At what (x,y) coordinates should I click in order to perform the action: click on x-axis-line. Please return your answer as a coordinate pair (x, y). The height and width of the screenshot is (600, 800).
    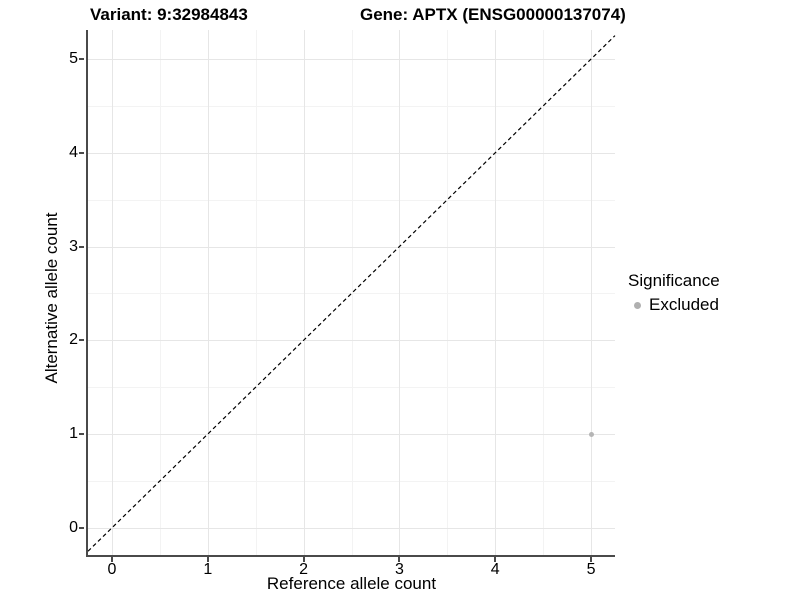
    Looking at the image, I should click on (350, 556).